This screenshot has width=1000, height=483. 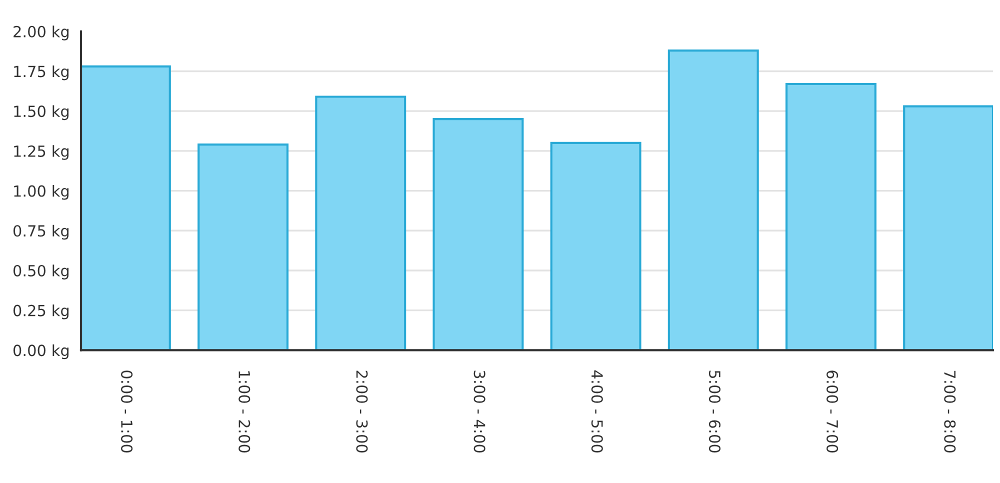 What do you see at coordinates (832, 411) in the screenshot?
I see `x-tick-label: 6:00 - 7:00` at bounding box center [832, 411].